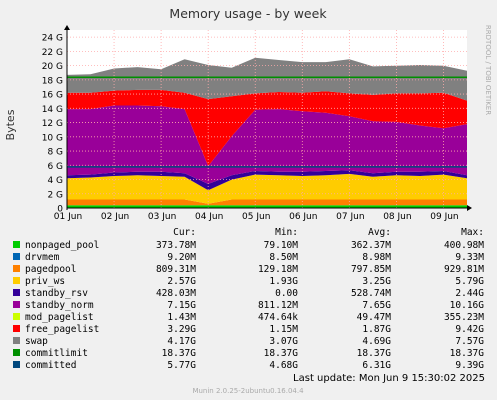 The image size is (497, 400). Describe the element at coordinates (469, 341) in the screenshot. I see `legend-value-max: 7.57G` at that location.